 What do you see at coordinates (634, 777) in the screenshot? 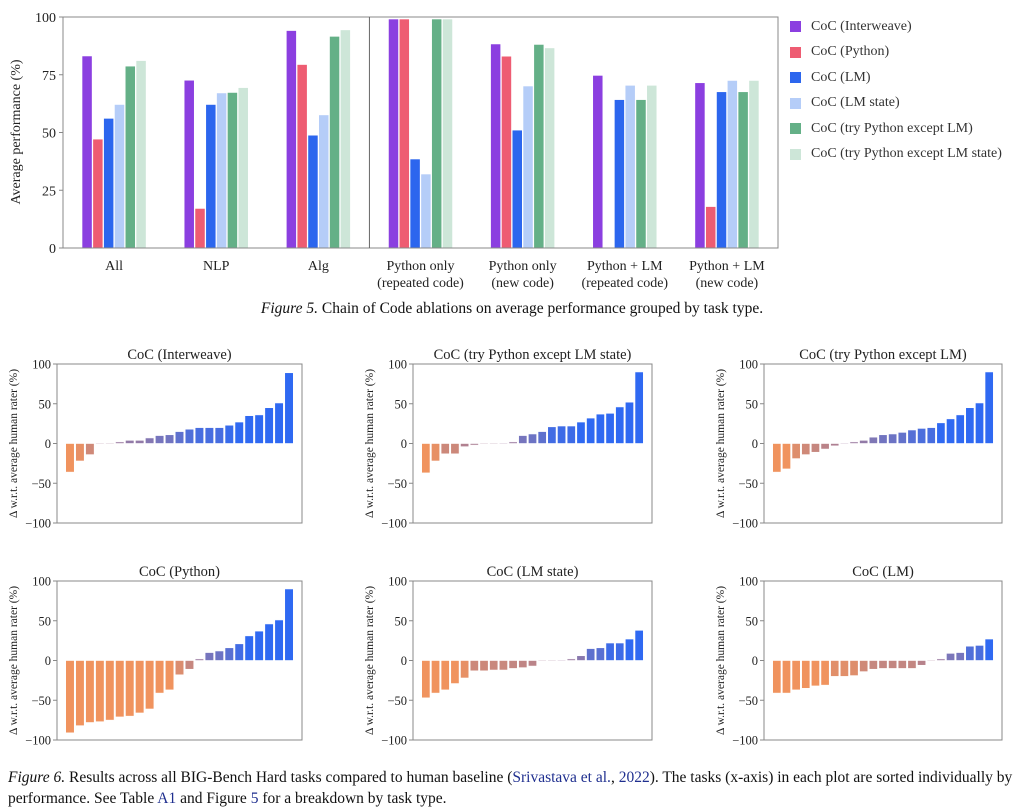
I see `citation-link-year: 2022` at bounding box center [634, 777].